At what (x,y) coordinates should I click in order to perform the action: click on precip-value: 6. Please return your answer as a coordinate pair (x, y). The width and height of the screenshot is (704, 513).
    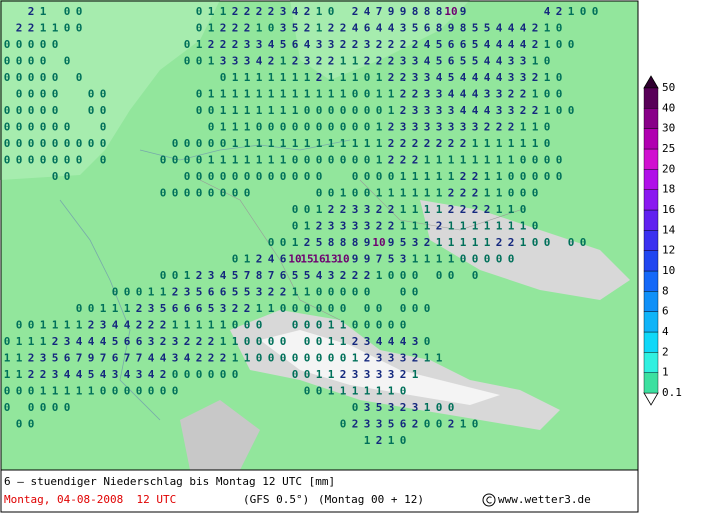
    Looking at the image, I should click on (175, 308).